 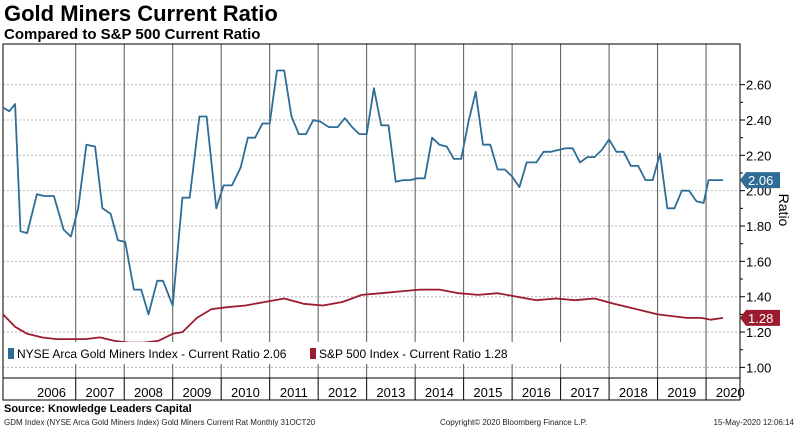 I want to click on x-tick-label: 2015, so click(x=487, y=392).